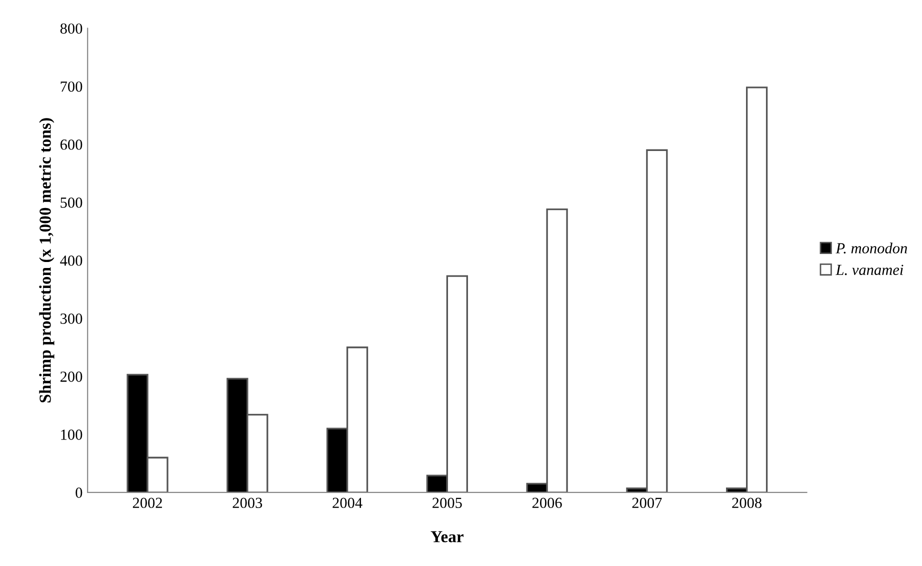 The width and height of the screenshot is (922, 566). Describe the element at coordinates (71, 435) in the screenshot. I see `y-tick-label: 100` at that location.